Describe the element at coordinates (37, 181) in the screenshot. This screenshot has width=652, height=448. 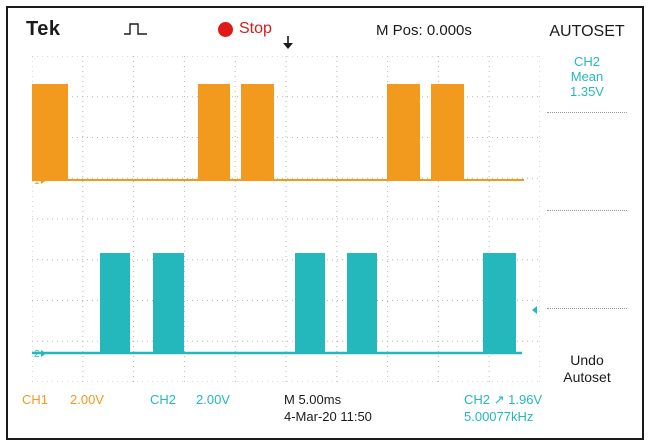
I see `ch1-ground-marker: 1` at that location.